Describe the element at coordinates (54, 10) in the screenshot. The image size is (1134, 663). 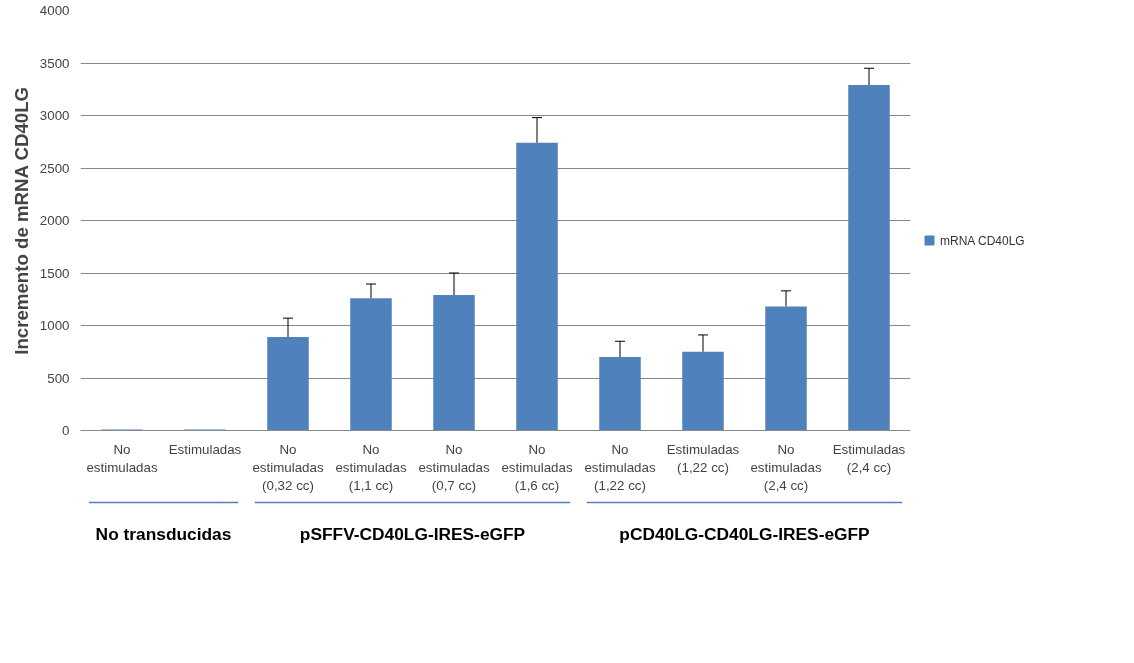
I see `y-tick-label: 4000` at that location.